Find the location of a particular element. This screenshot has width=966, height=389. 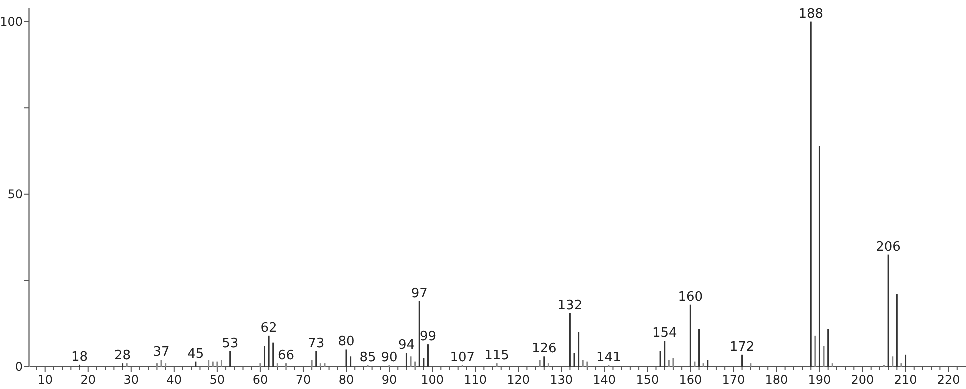

x-tick-label: 180 is located at coordinates (776, 380).